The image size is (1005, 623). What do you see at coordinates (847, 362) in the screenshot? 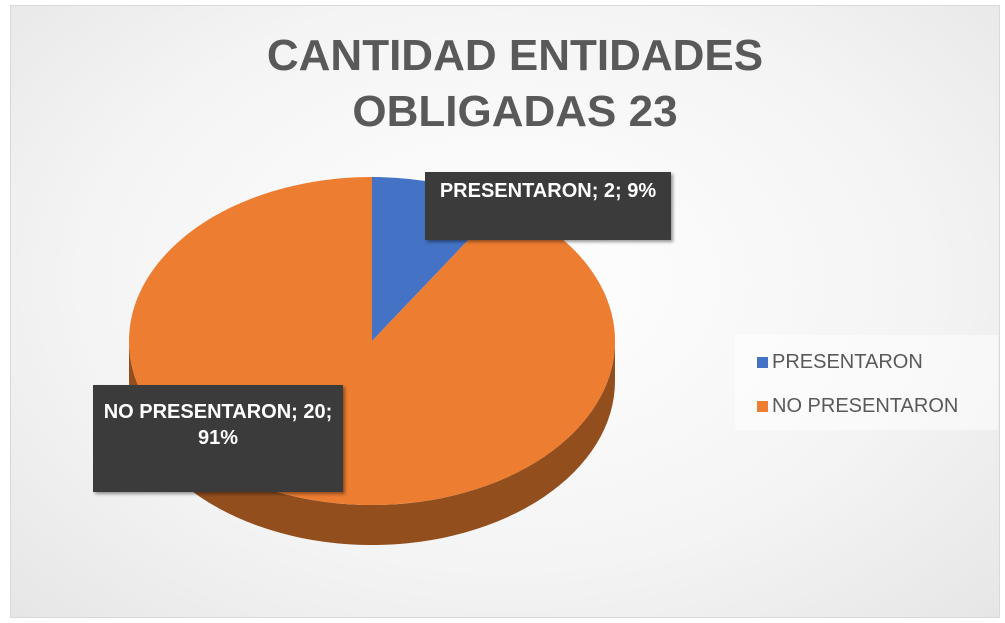
I see `legend-label: PRESENTARON` at bounding box center [847, 362].